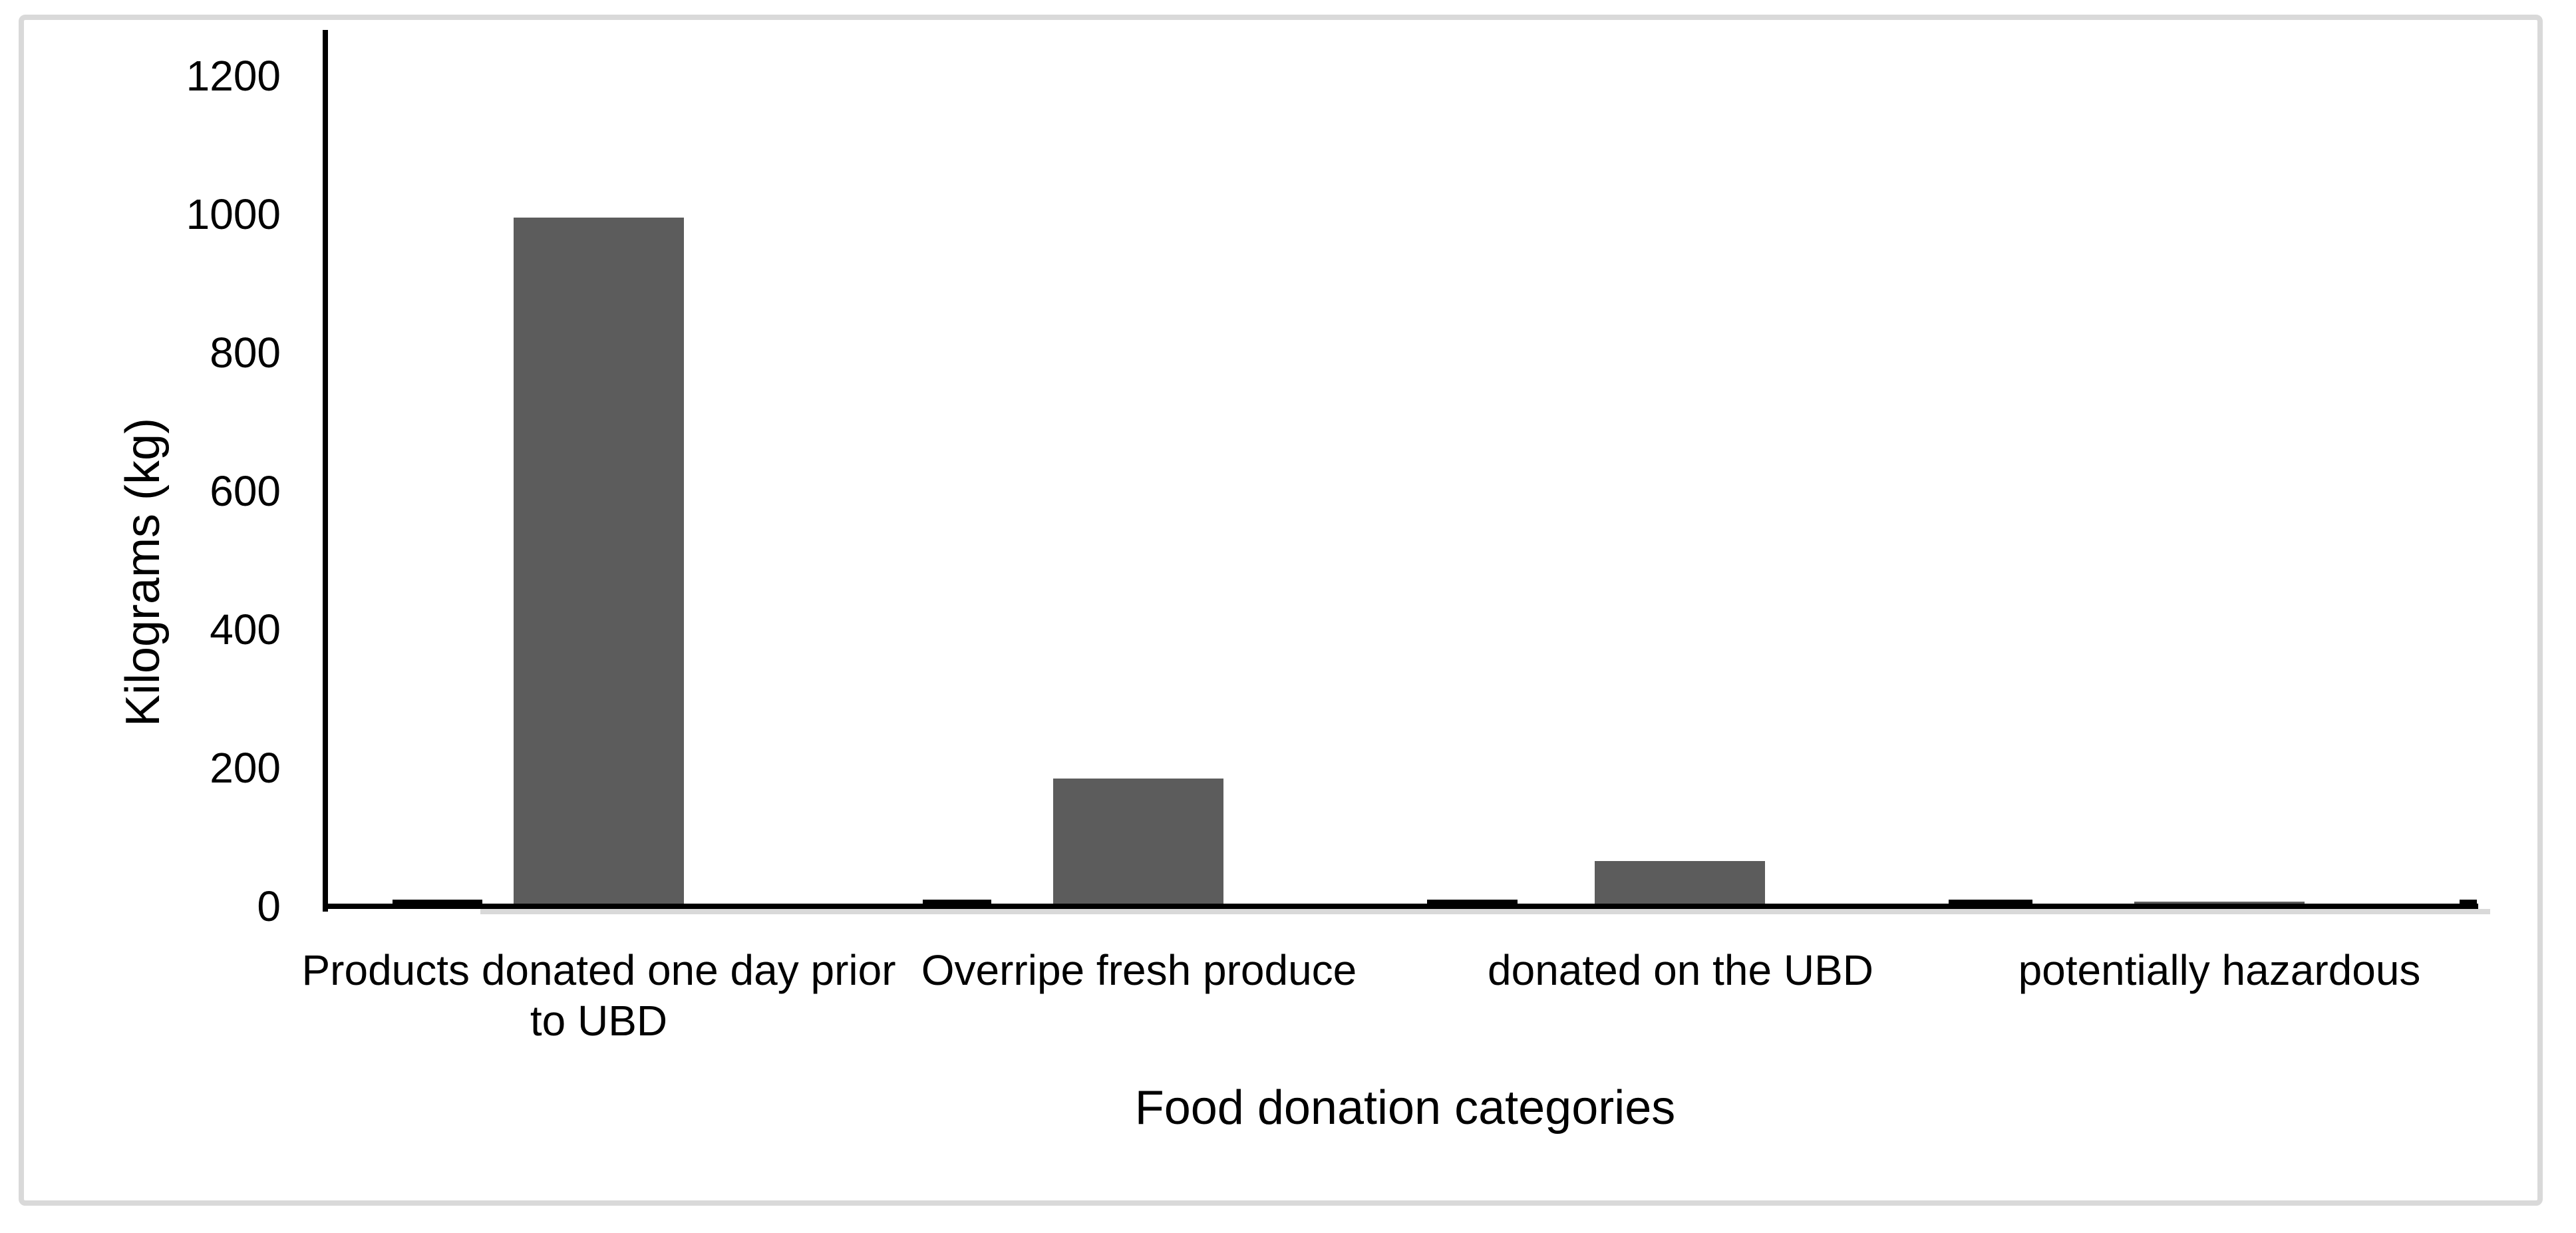  What do you see at coordinates (143, 572) in the screenshot?
I see `y-axis-title: Kilograms (kg)` at bounding box center [143, 572].